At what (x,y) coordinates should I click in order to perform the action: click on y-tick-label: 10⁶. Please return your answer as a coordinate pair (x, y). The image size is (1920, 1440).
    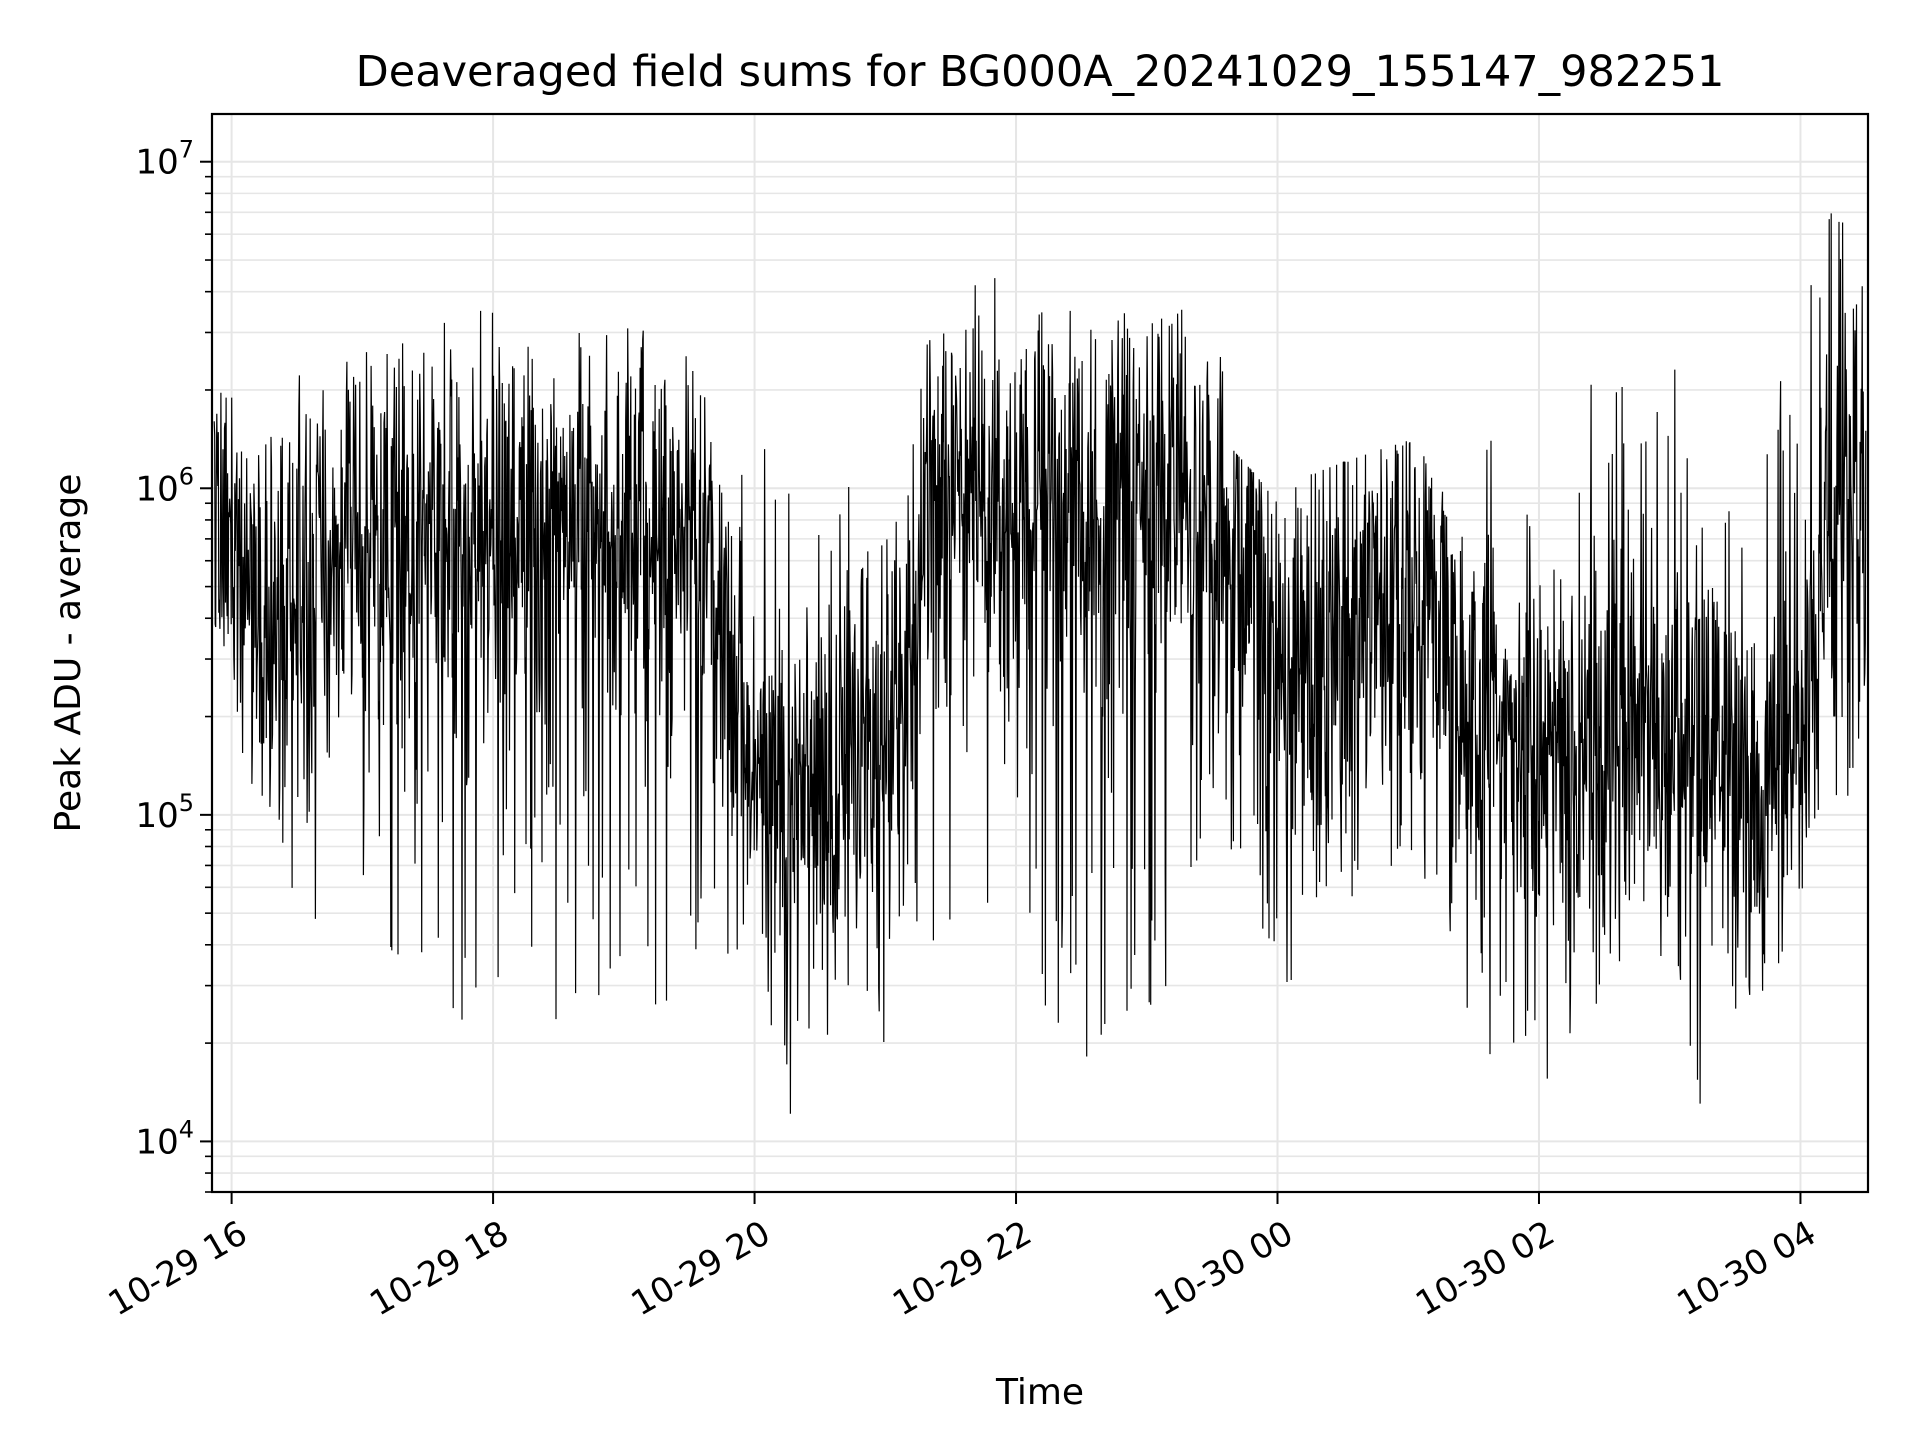
    Looking at the image, I should click on (164, 485).